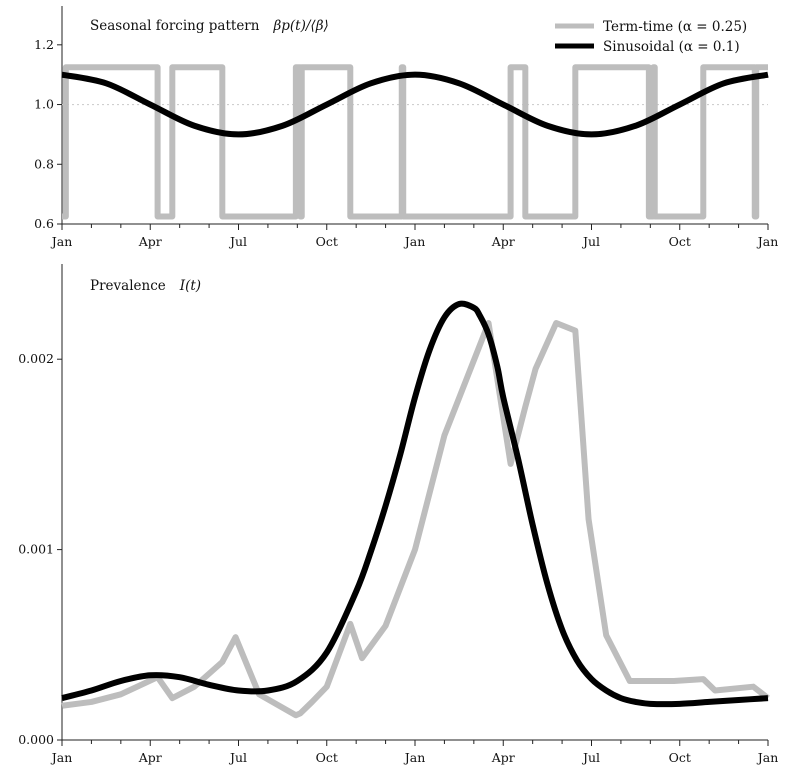 The image size is (787, 777). What do you see at coordinates (128, 286) in the screenshot?
I see `bottom-panel-title-text: Prevalence` at bounding box center [128, 286].